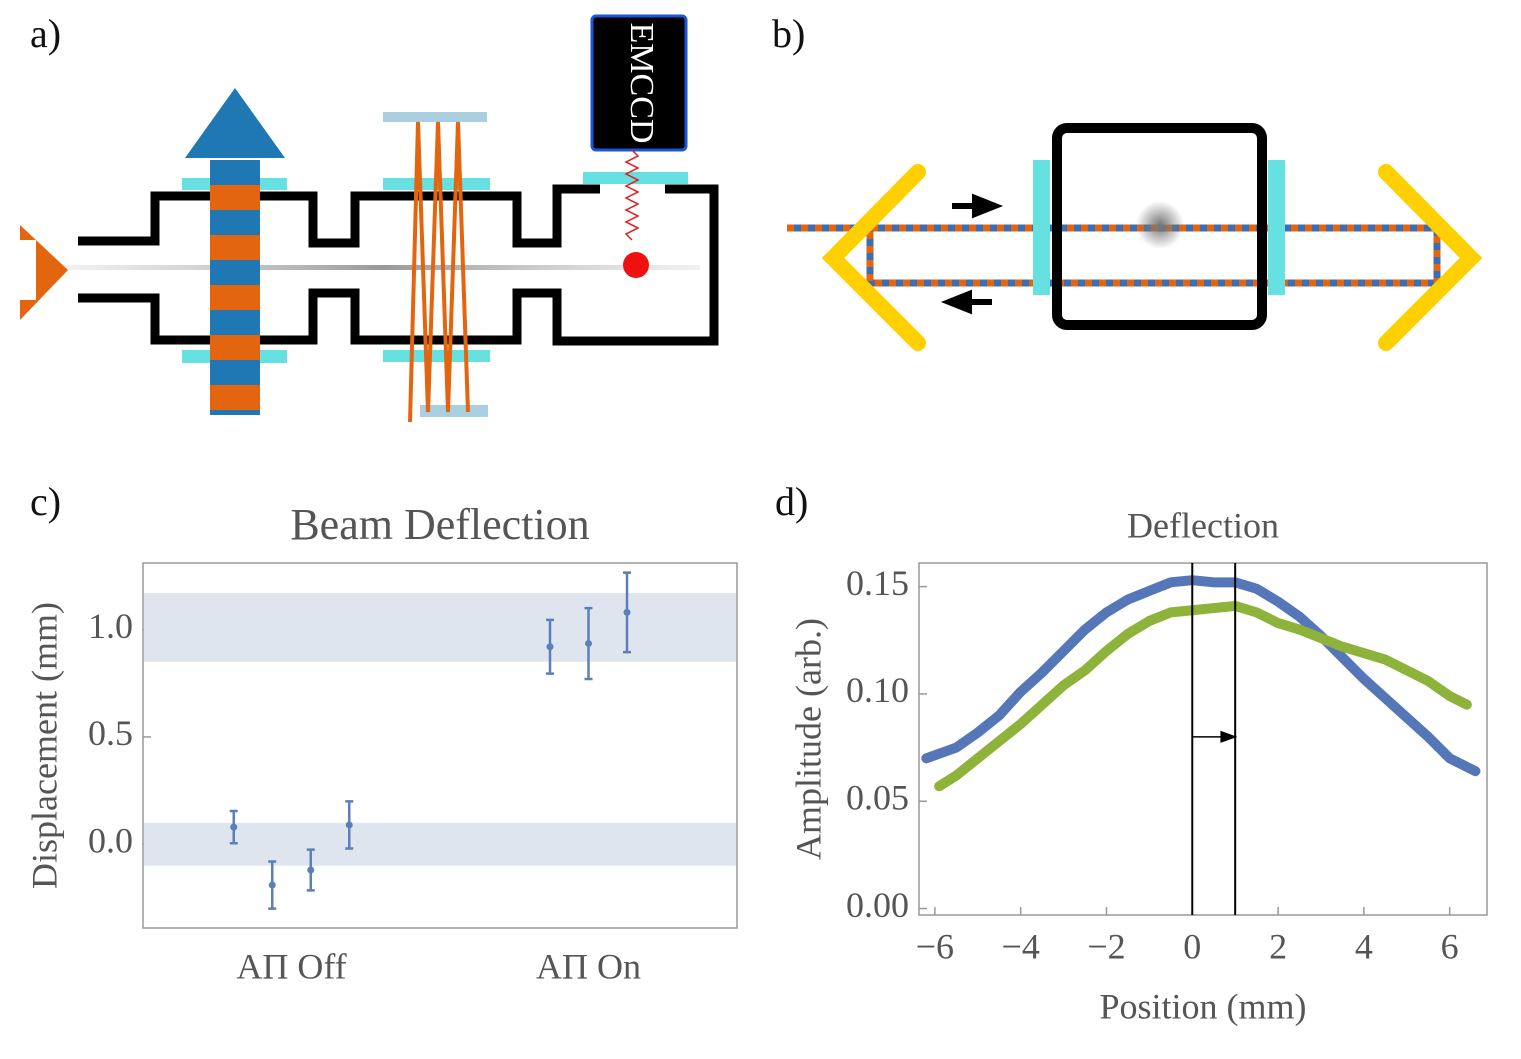 This screenshot has width=1521, height=1059. What do you see at coordinates (788, 33) in the screenshot?
I see `panel-label: b)` at bounding box center [788, 33].